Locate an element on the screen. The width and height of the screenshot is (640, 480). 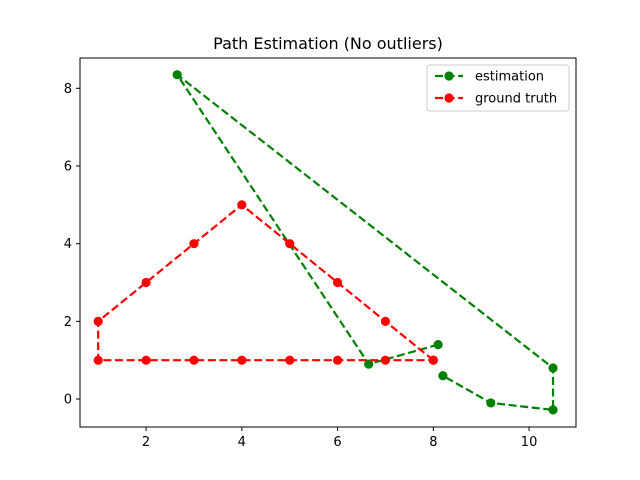
x-tick-label: 6 is located at coordinates (337, 442).